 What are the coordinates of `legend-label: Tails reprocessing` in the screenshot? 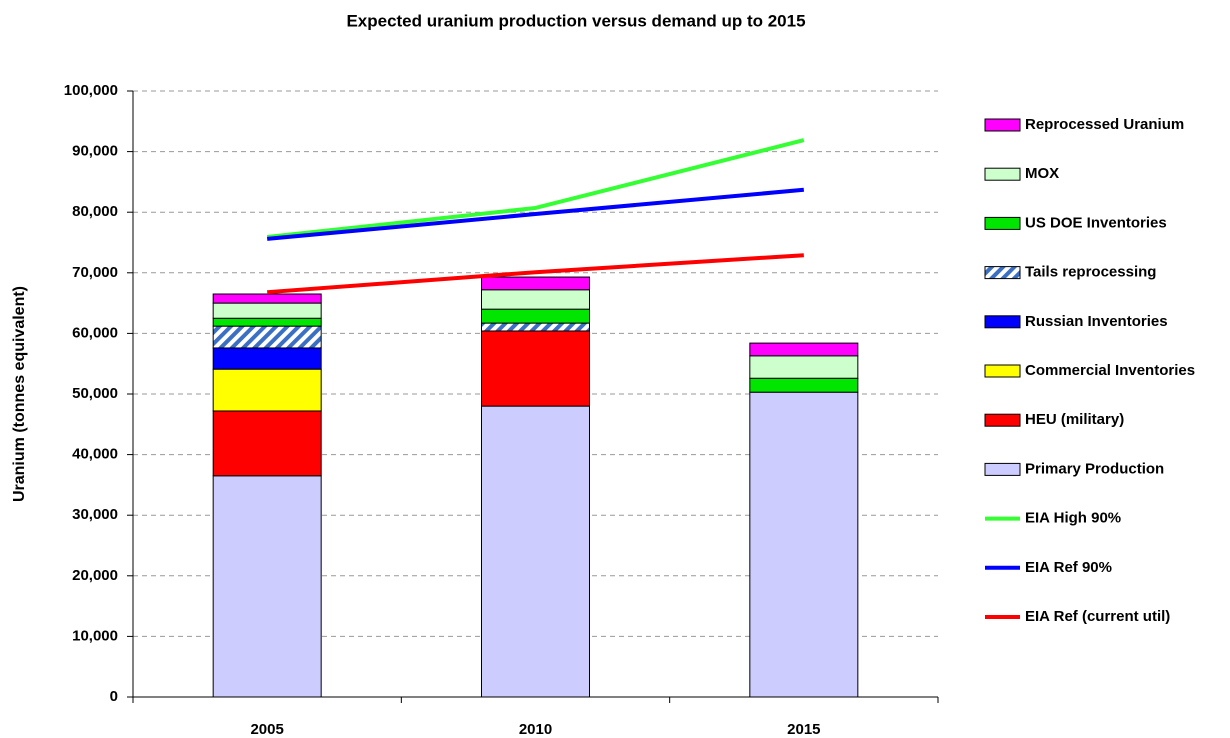 It's located at (1090, 272).